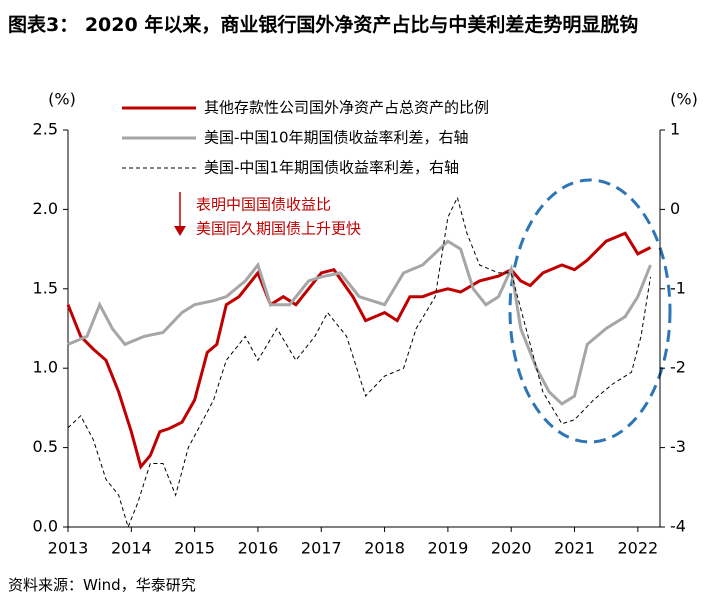 Image resolution: width=728 pixels, height=606 pixels. Describe the element at coordinates (448, 548) in the screenshot. I see `x-tick-label: 2019` at that location.